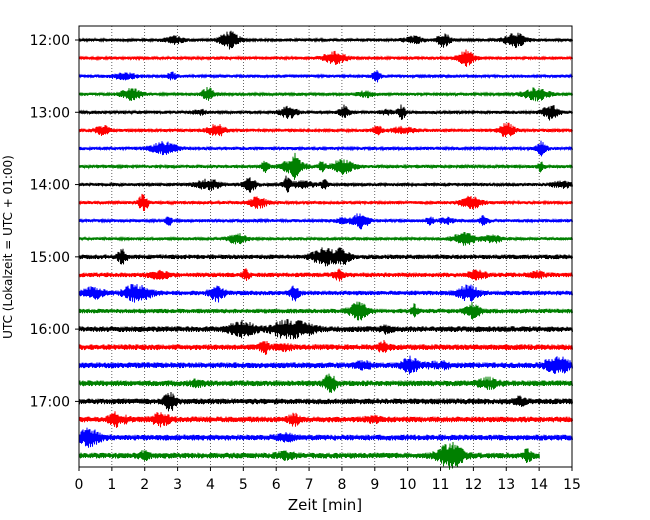  Describe the element at coordinates (408, 485) in the screenshot. I see `x-tick-label: 10` at that location.